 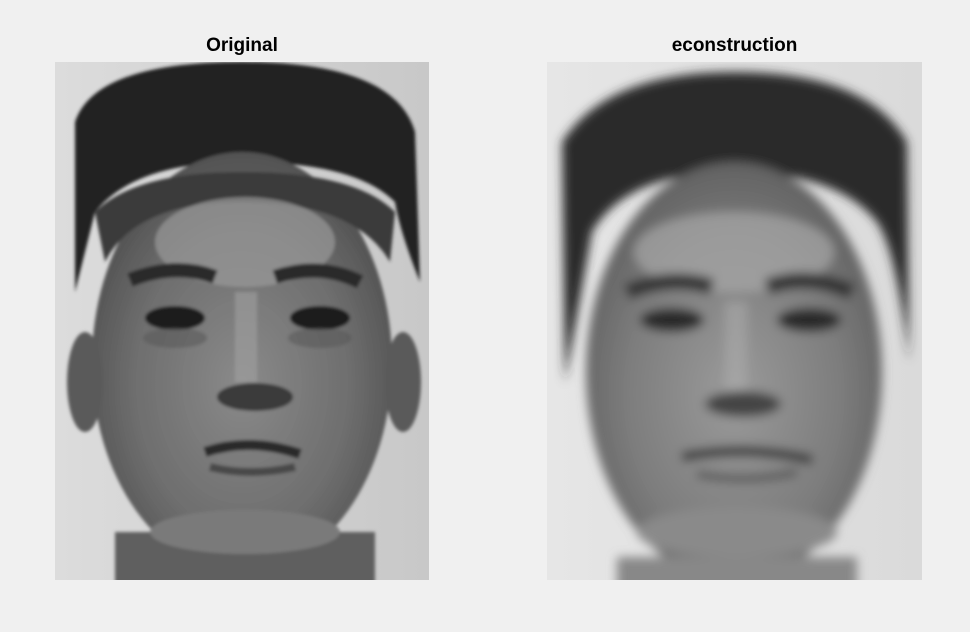 I want to click on original-title: Original, so click(x=242, y=45).